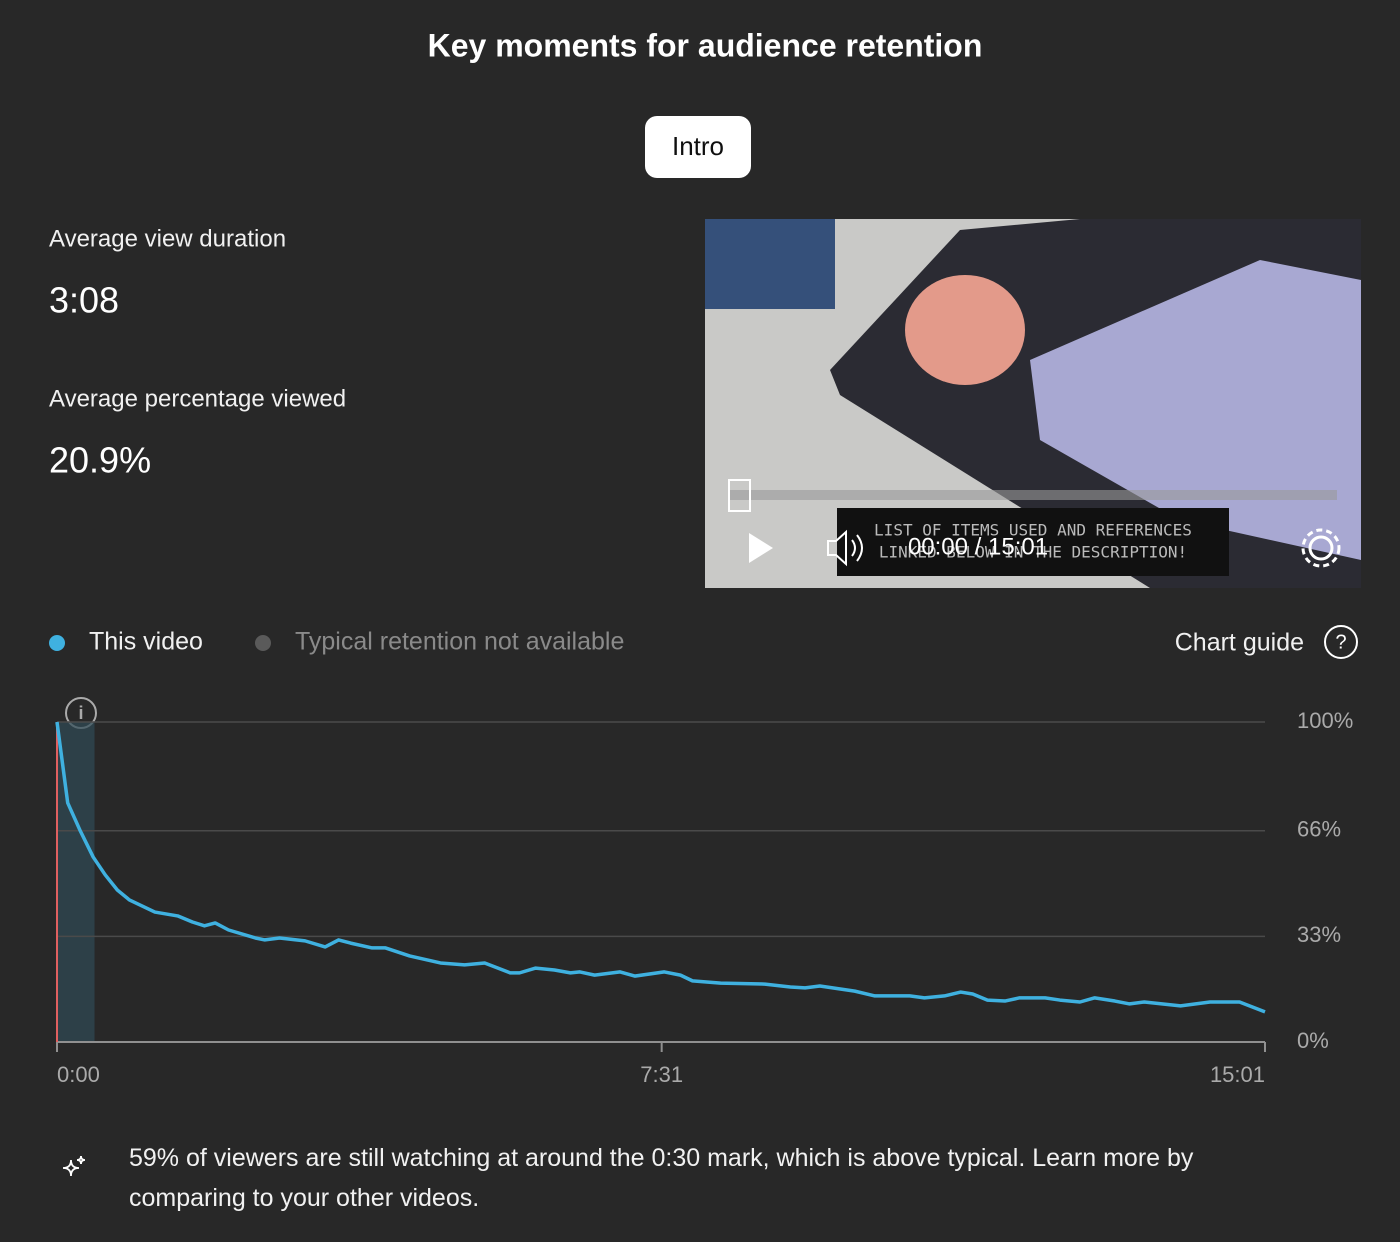 Image resolution: width=1400 pixels, height=1242 pixels. I want to click on play-button, so click(761, 548).